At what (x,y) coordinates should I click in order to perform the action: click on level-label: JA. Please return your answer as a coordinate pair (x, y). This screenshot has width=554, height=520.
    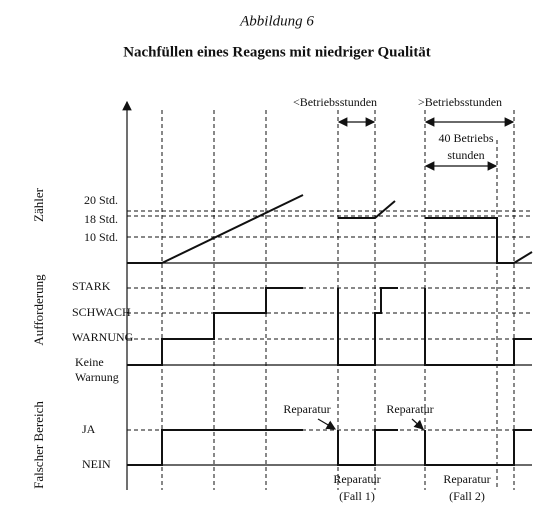
    Looking at the image, I should click on (89, 429).